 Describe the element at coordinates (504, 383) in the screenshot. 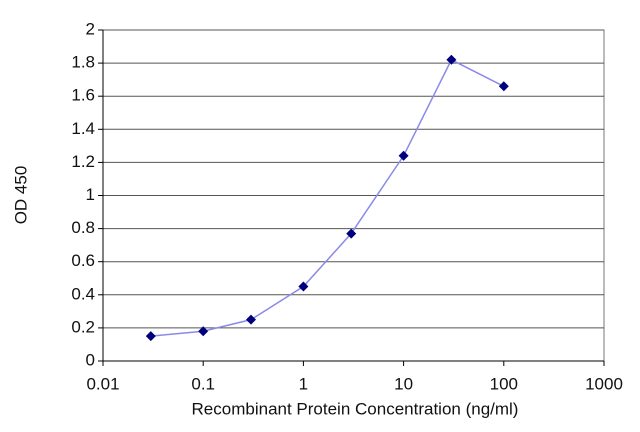

I see `x-tick-label: 100` at that location.